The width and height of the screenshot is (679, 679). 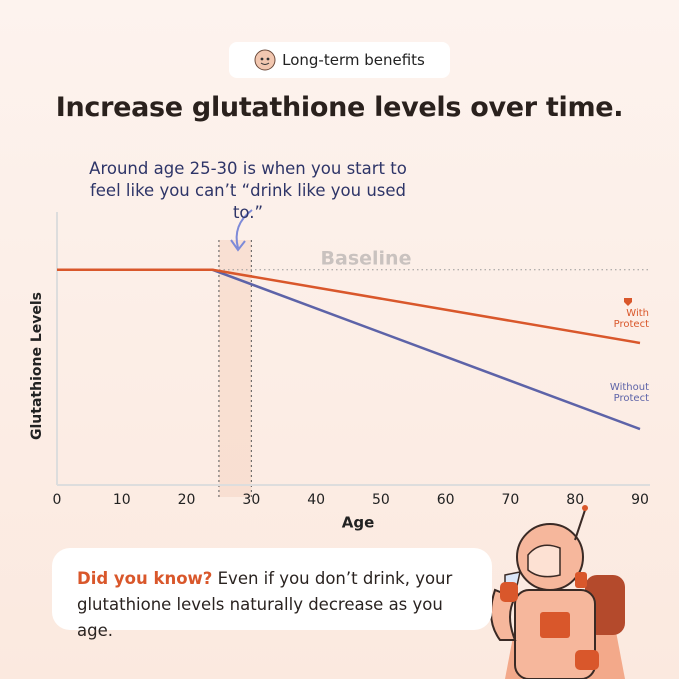 What do you see at coordinates (446, 500) in the screenshot?
I see `x-tick-label: 60` at bounding box center [446, 500].